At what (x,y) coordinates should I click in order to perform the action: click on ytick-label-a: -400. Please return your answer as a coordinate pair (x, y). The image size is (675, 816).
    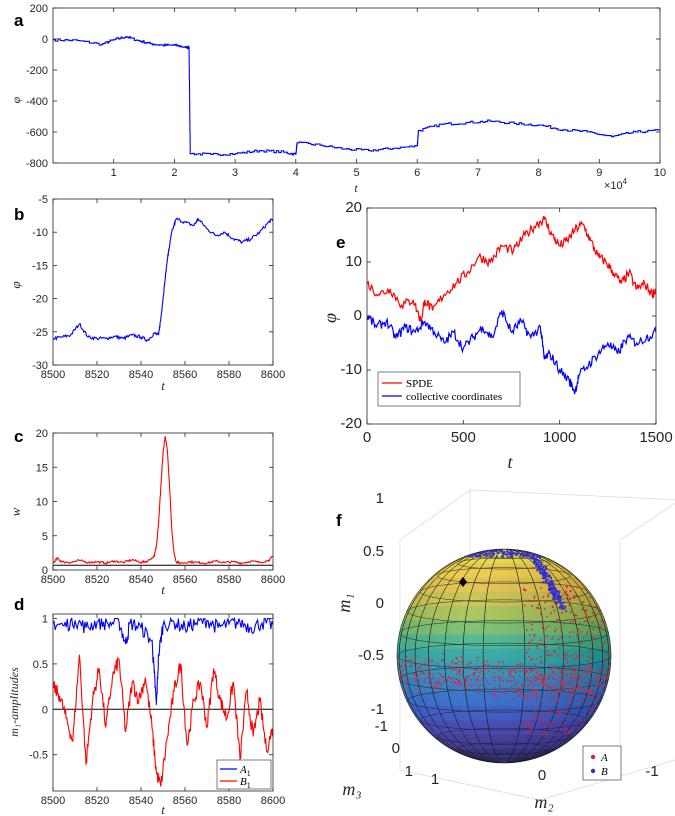
    Looking at the image, I should click on (37, 102).